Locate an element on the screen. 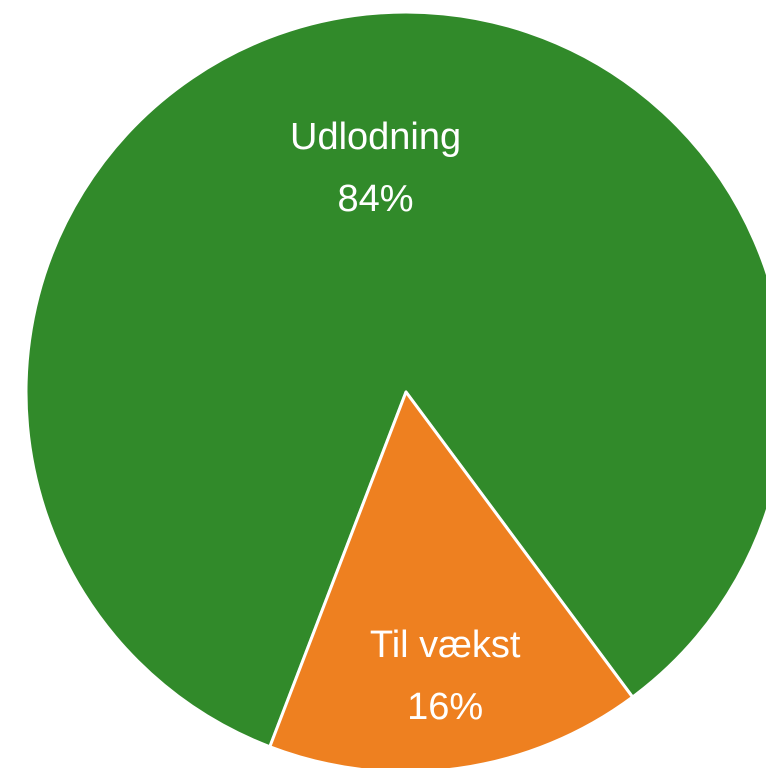  slice-value-label: 16% is located at coordinates (445, 707).